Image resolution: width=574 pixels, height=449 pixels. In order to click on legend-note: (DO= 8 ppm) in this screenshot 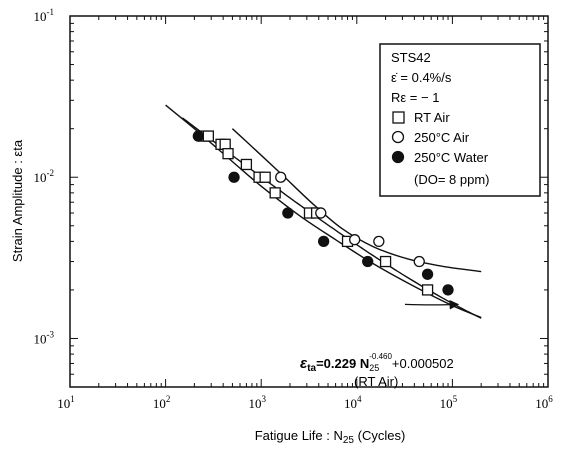, I will do `click(452, 179)`.